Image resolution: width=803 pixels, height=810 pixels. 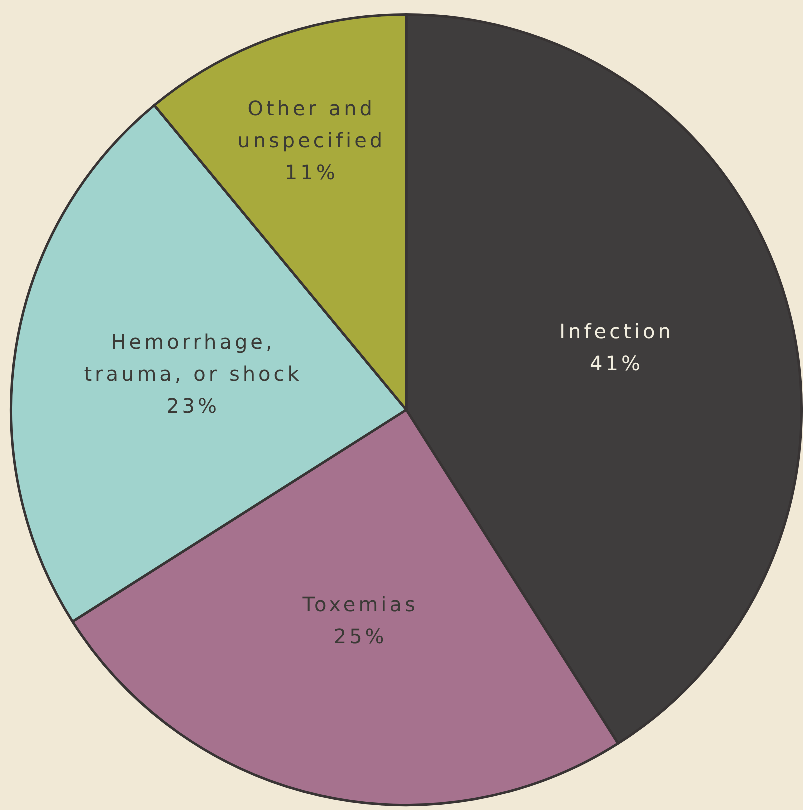 I want to click on data-label: 23%, so click(x=193, y=406).